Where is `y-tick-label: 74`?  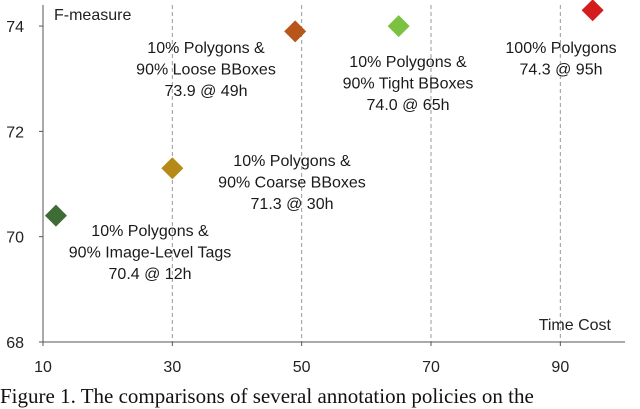 y-tick-label: 74 is located at coordinates (15, 27).